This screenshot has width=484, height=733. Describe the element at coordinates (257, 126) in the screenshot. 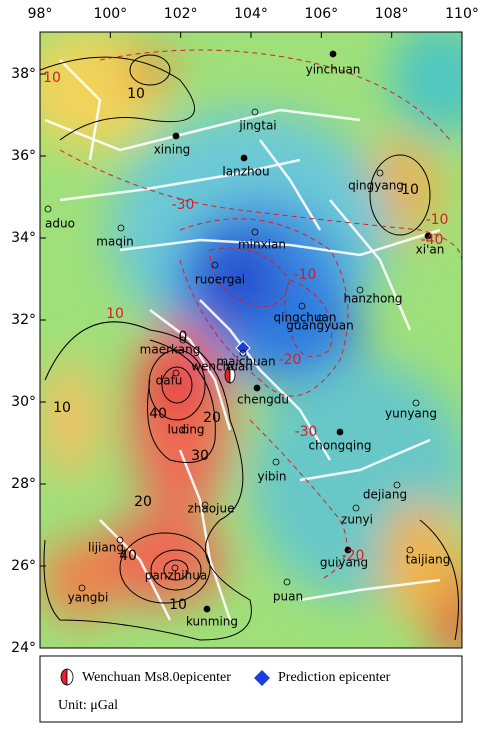

I see `city-label: jingtai` at that location.